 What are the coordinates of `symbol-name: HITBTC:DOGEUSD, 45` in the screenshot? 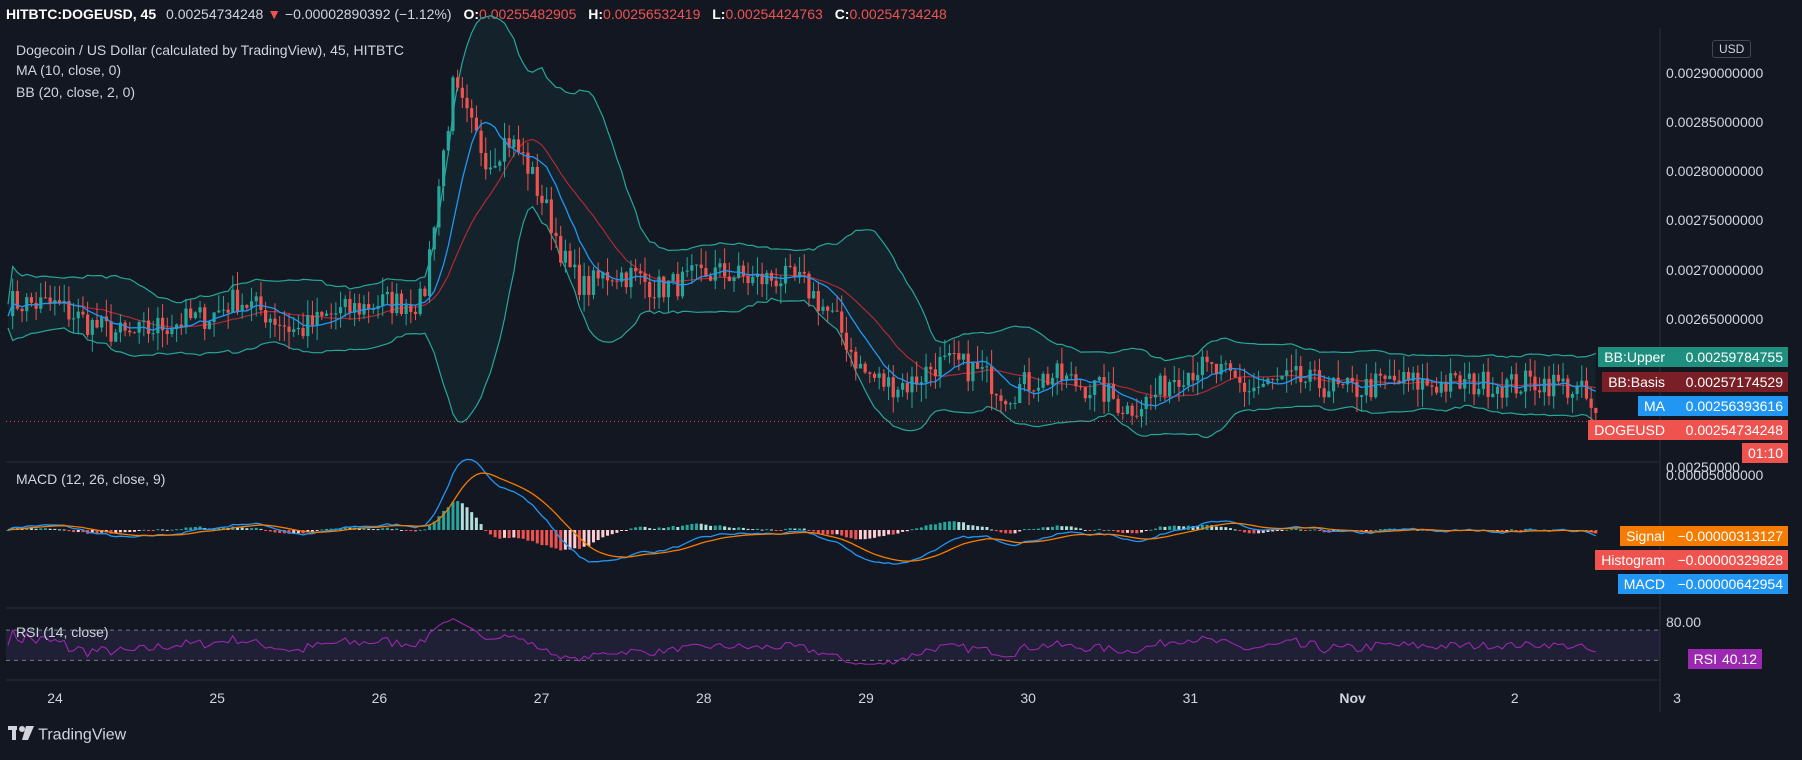 It's located at (81, 14).